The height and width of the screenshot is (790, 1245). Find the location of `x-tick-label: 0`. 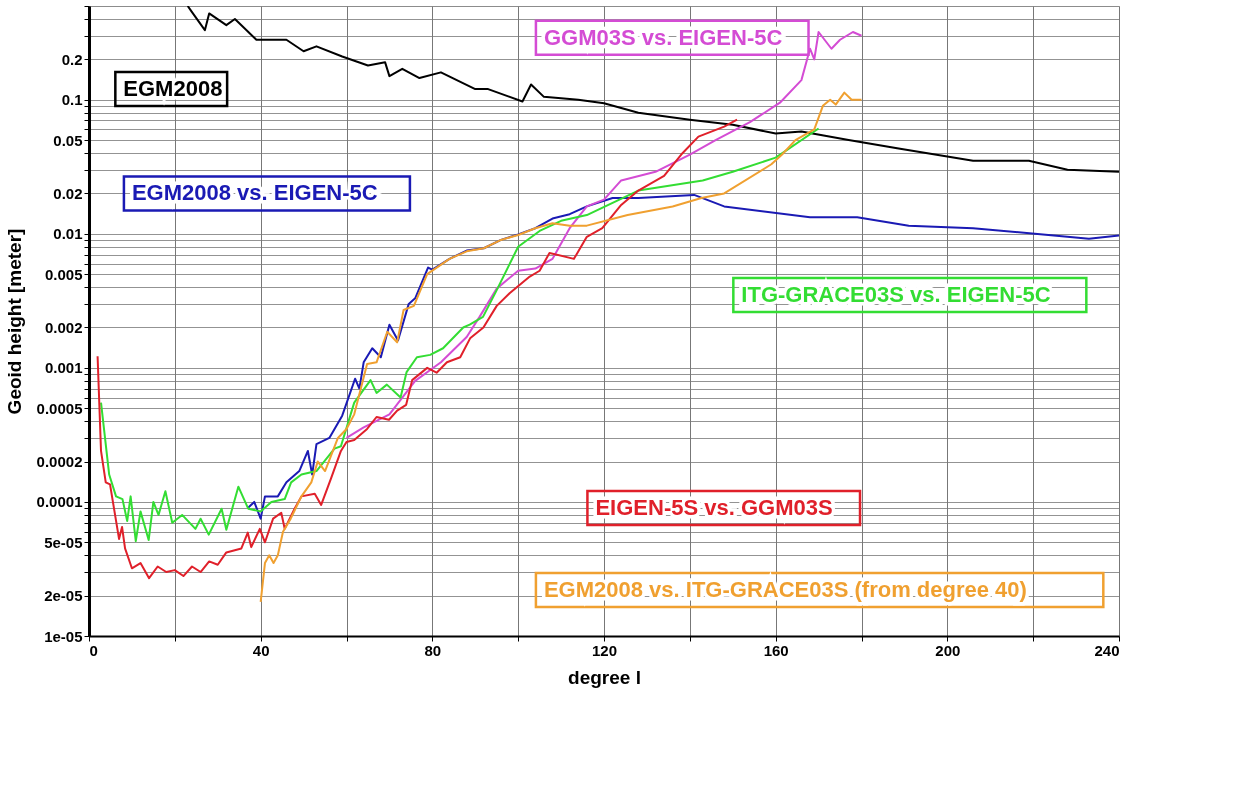

x-tick-label: 0 is located at coordinates (93, 650).